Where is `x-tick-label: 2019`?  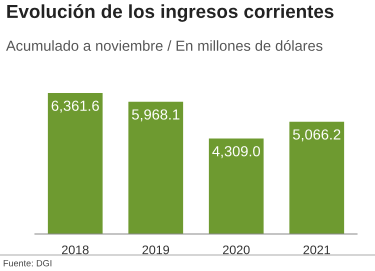
x-tick-label: 2019 is located at coordinates (156, 249).